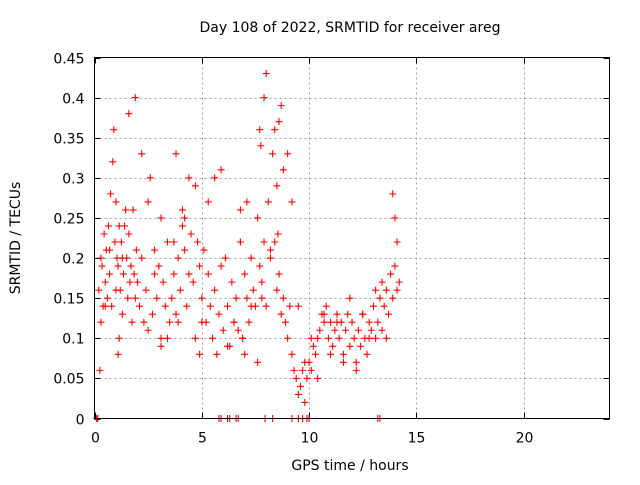 This screenshot has height=485, width=640. What do you see at coordinates (310, 439) in the screenshot?
I see `x-tick-label: 10` at bounding box center [310, 439].